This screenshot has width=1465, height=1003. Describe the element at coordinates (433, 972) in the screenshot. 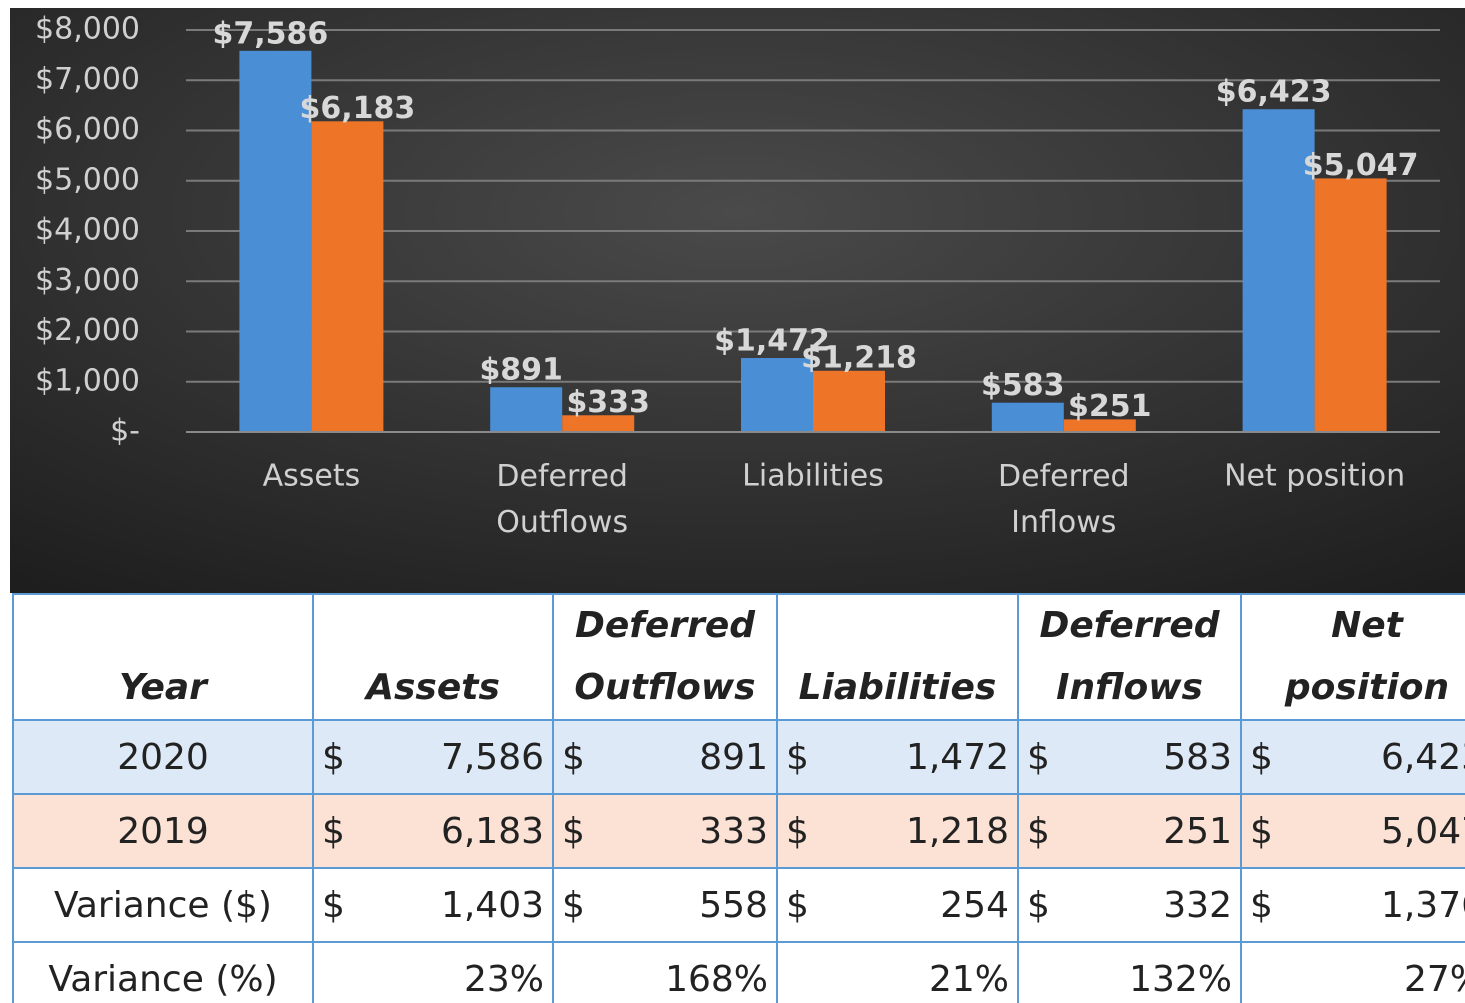

I see `table-cell: 23%` at that location.